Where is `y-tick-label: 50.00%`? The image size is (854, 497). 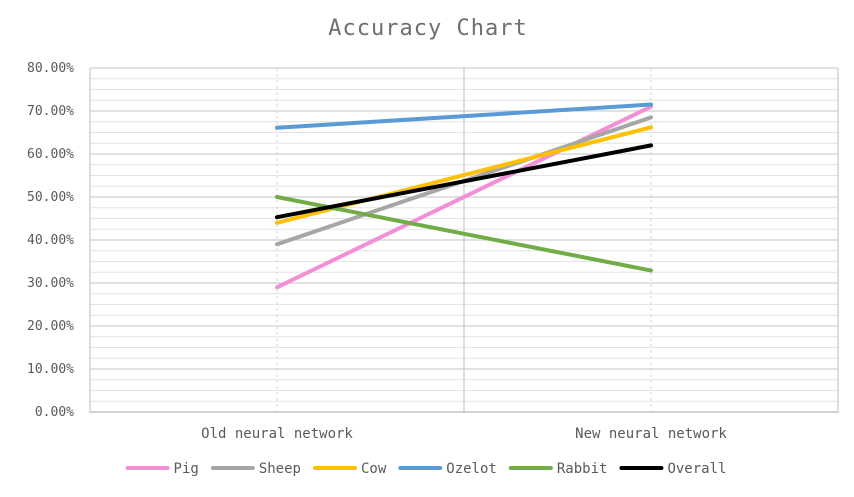
y-tick-label: 50.00% is located at coordinates (50, 197).